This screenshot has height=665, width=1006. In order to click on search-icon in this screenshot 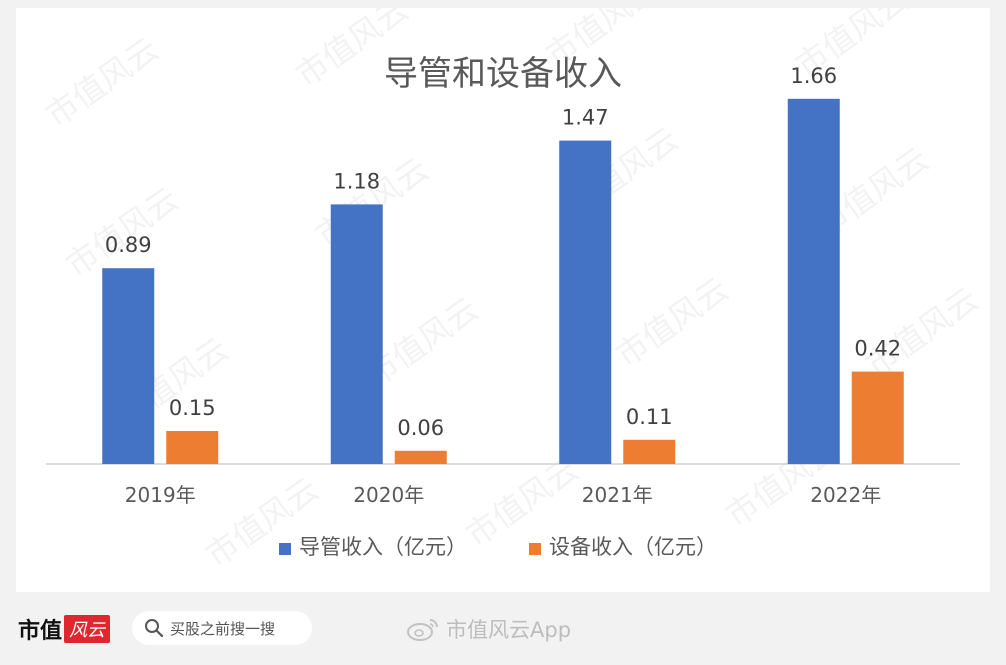, I will do `click(154, 628)`.